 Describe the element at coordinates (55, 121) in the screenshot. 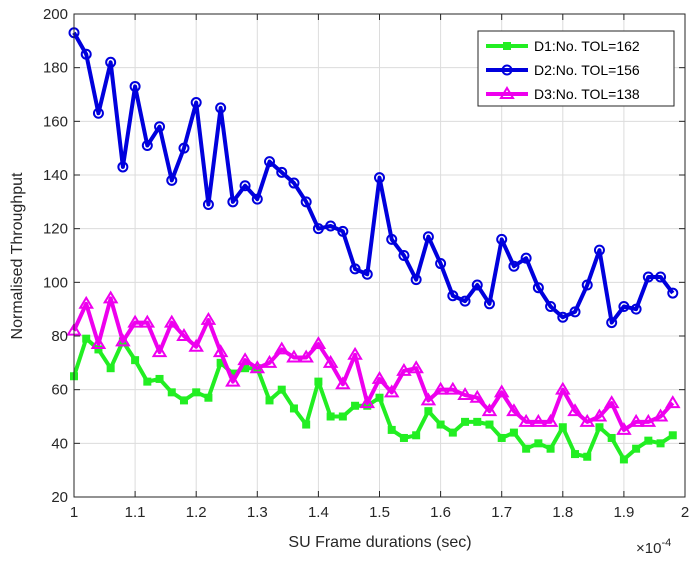

I see `y-tick-label: 160` at that location.